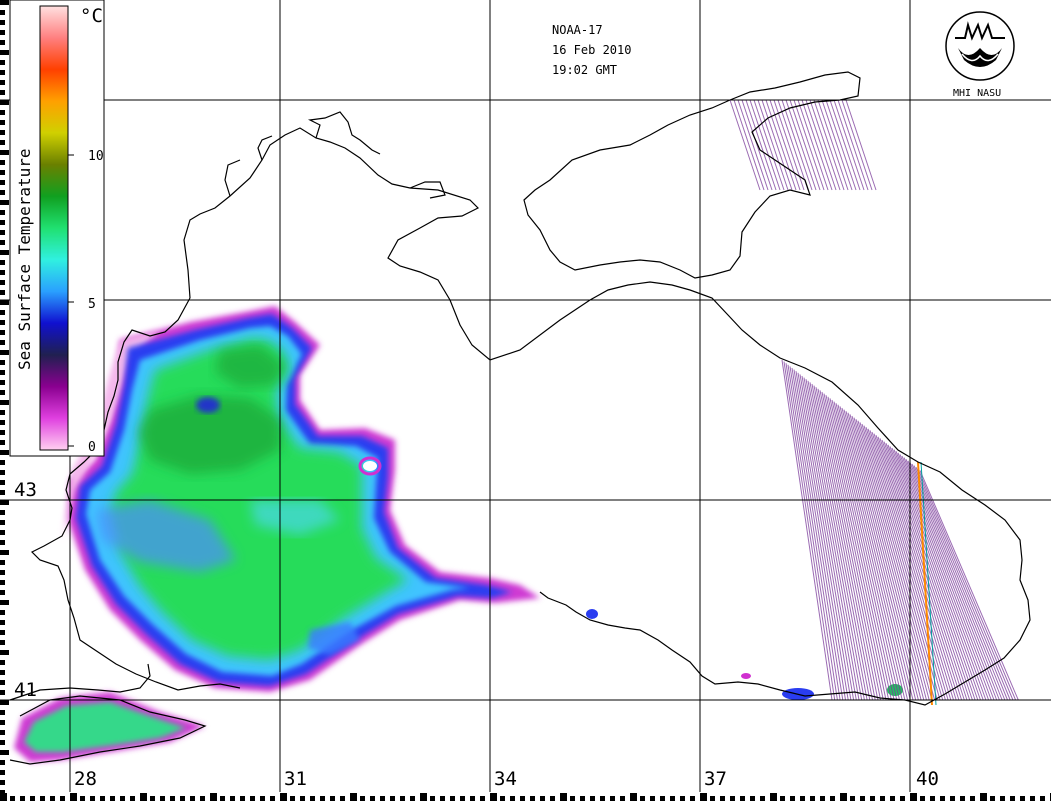 The width and height of the screenshot is (1051, 801). Describe the element at coordinates (232, 178) in the screenshot. I see `coastline-bug` at that location.